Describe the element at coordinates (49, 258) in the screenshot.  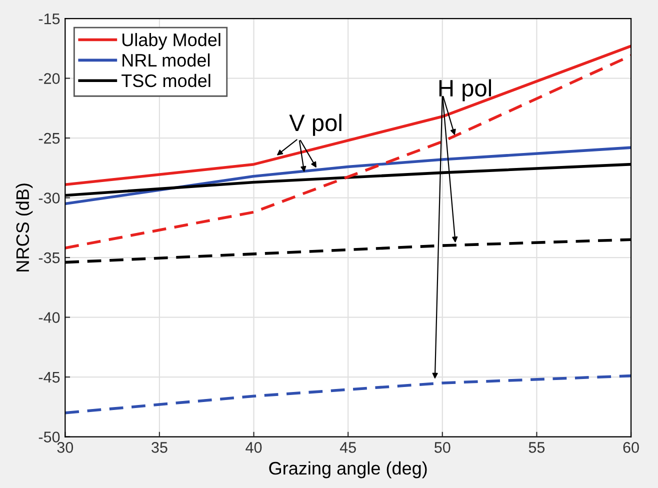
I see `y-tick-label: -35` at that location.